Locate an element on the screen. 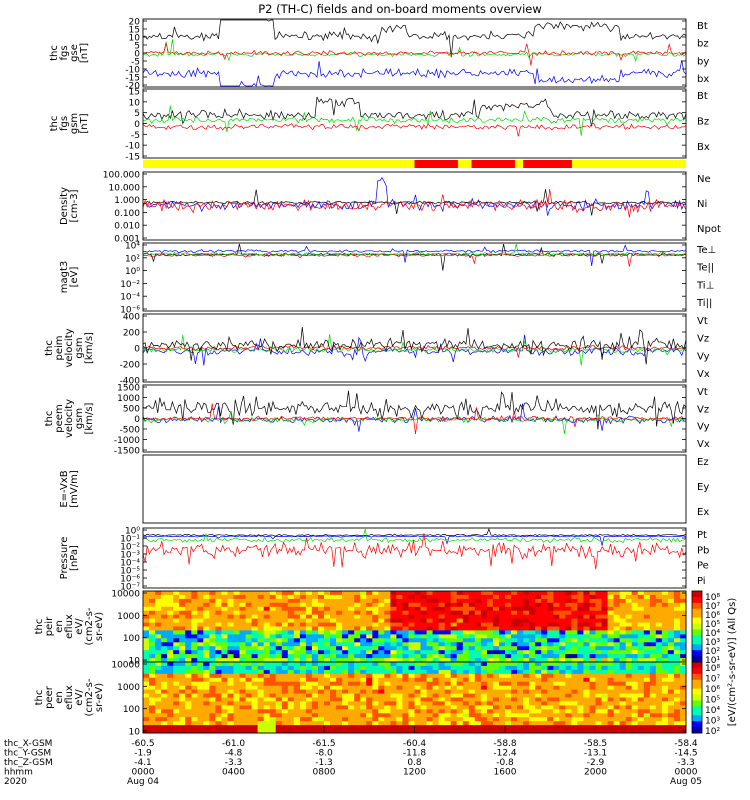 The image size is (750, 800). y-tick-label: 1.000 is located at coordinates (127, 201).